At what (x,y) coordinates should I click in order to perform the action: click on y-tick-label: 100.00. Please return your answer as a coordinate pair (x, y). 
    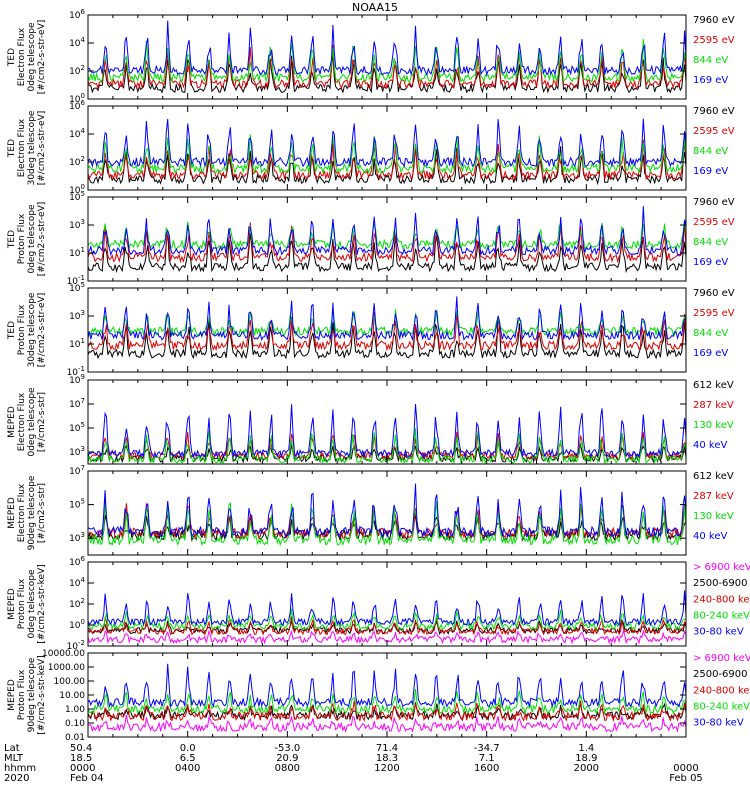
    Looking at the image, I should click on (70, 682).